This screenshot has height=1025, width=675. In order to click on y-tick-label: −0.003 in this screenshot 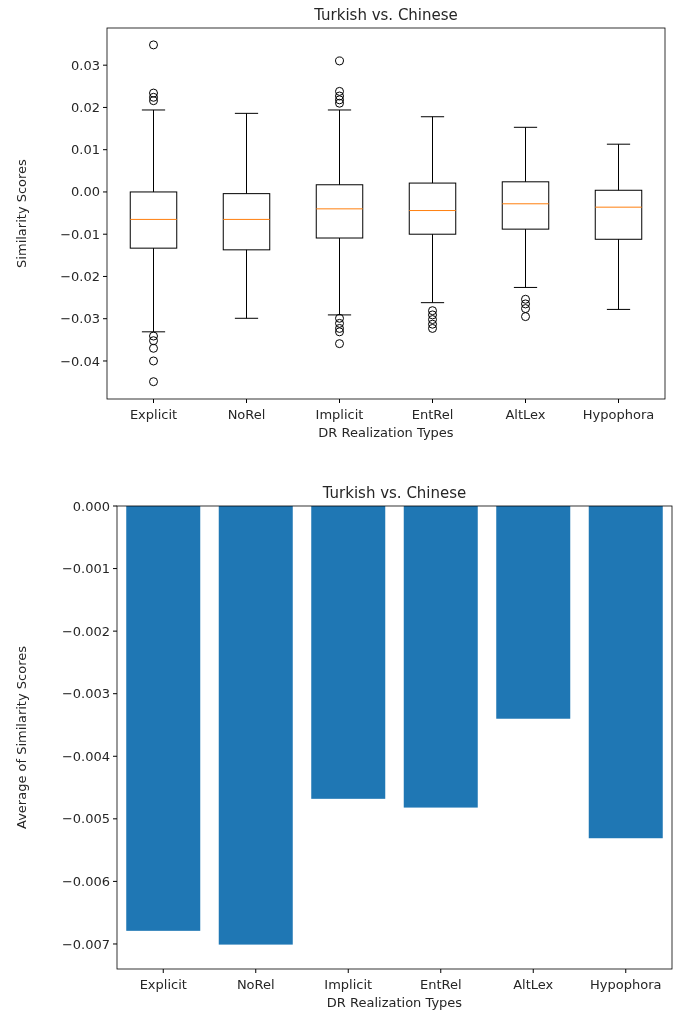, I will do `click(85, 694)`.